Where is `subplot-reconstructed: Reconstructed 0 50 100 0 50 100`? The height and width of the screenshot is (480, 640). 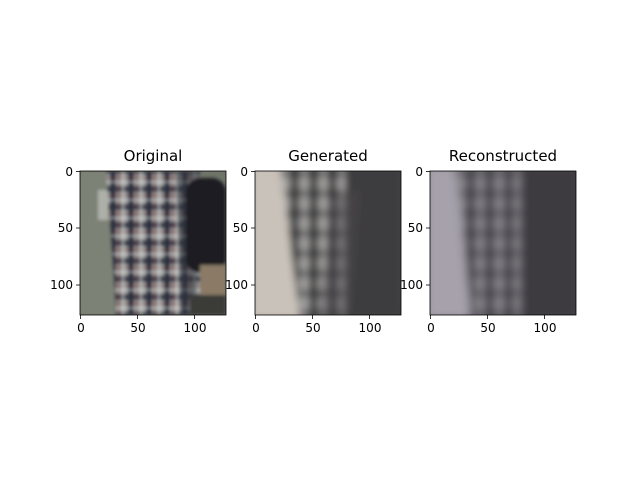
subplot-reconstructed: Reconstructed 0 50 100 0 50 100 is located at coordinates (488, 241).